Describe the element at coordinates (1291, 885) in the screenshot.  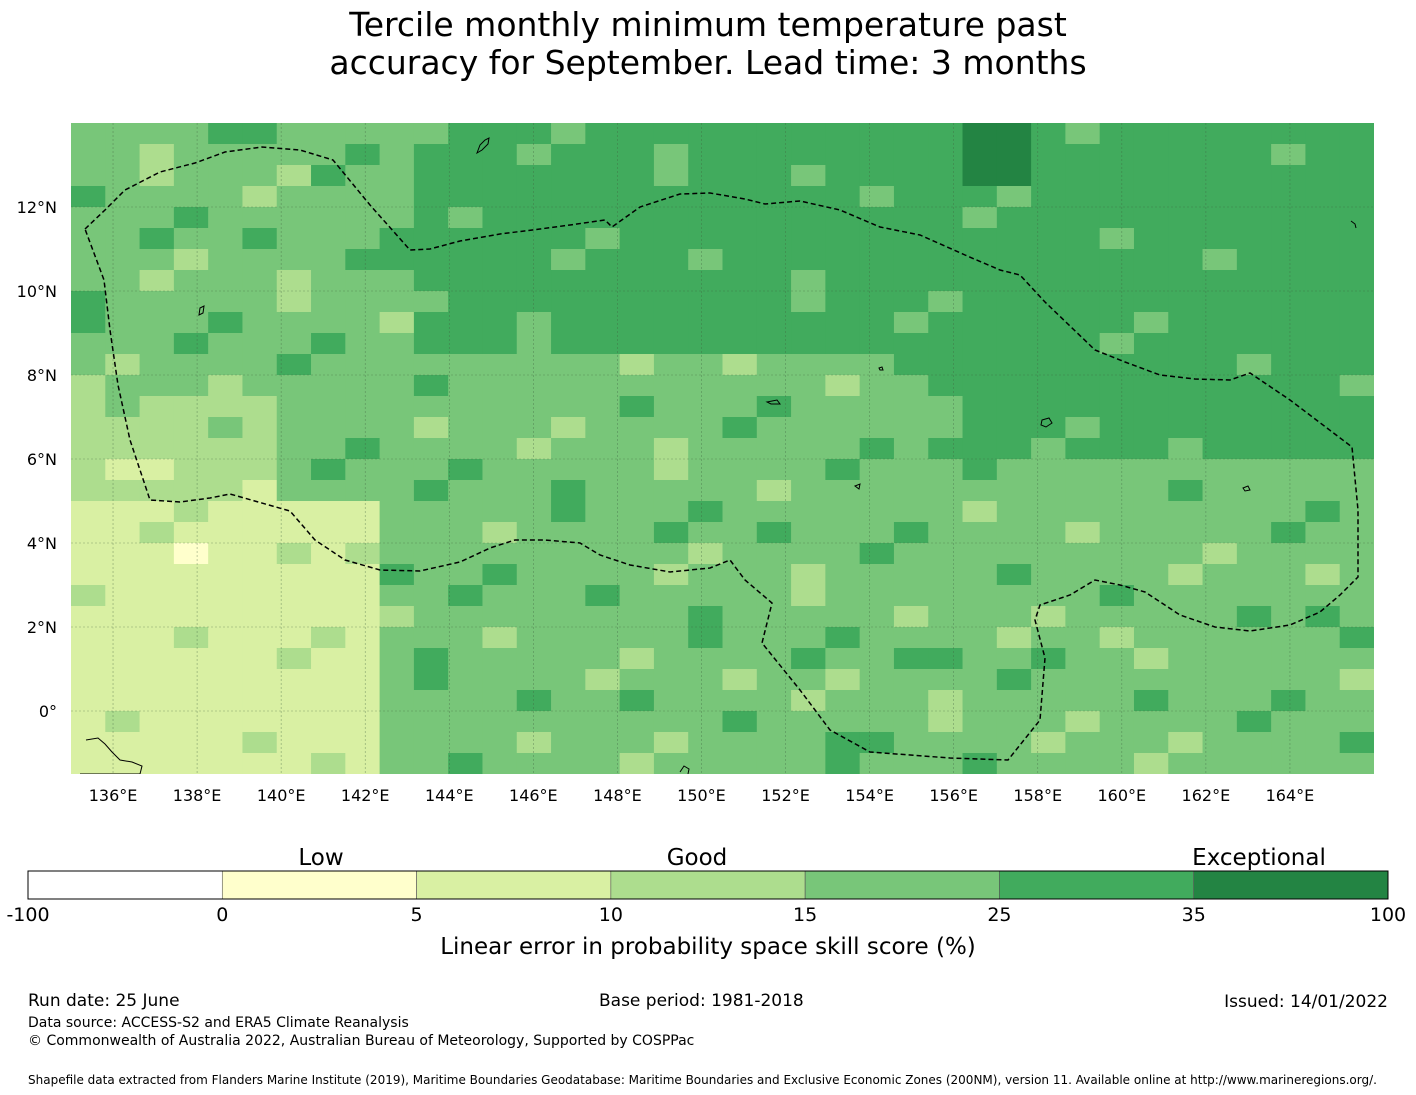
I see `colorbar-swatch` at that location.